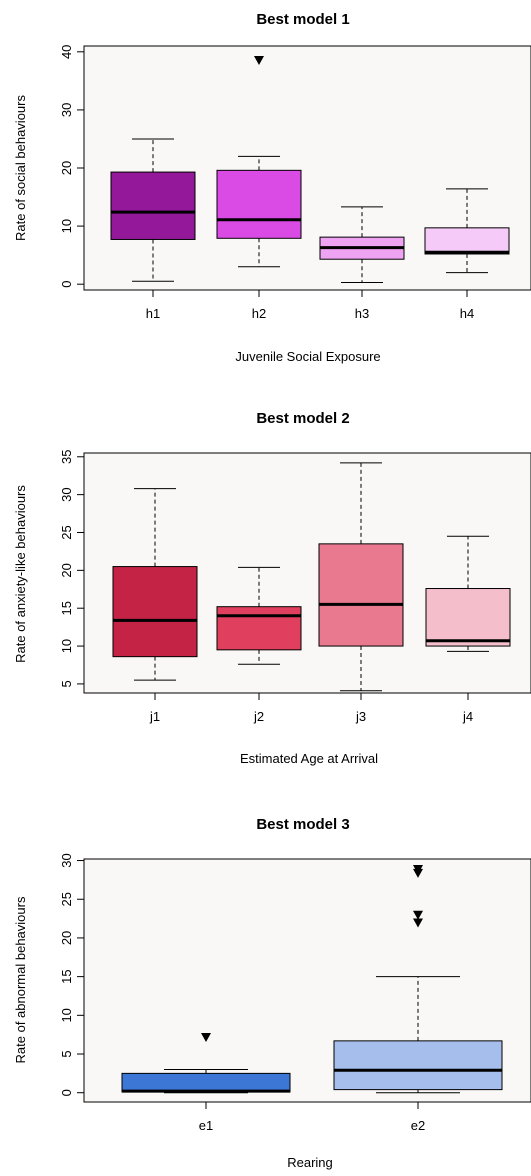  I want to click on x-tick-label: e1, so click(206, 1125).